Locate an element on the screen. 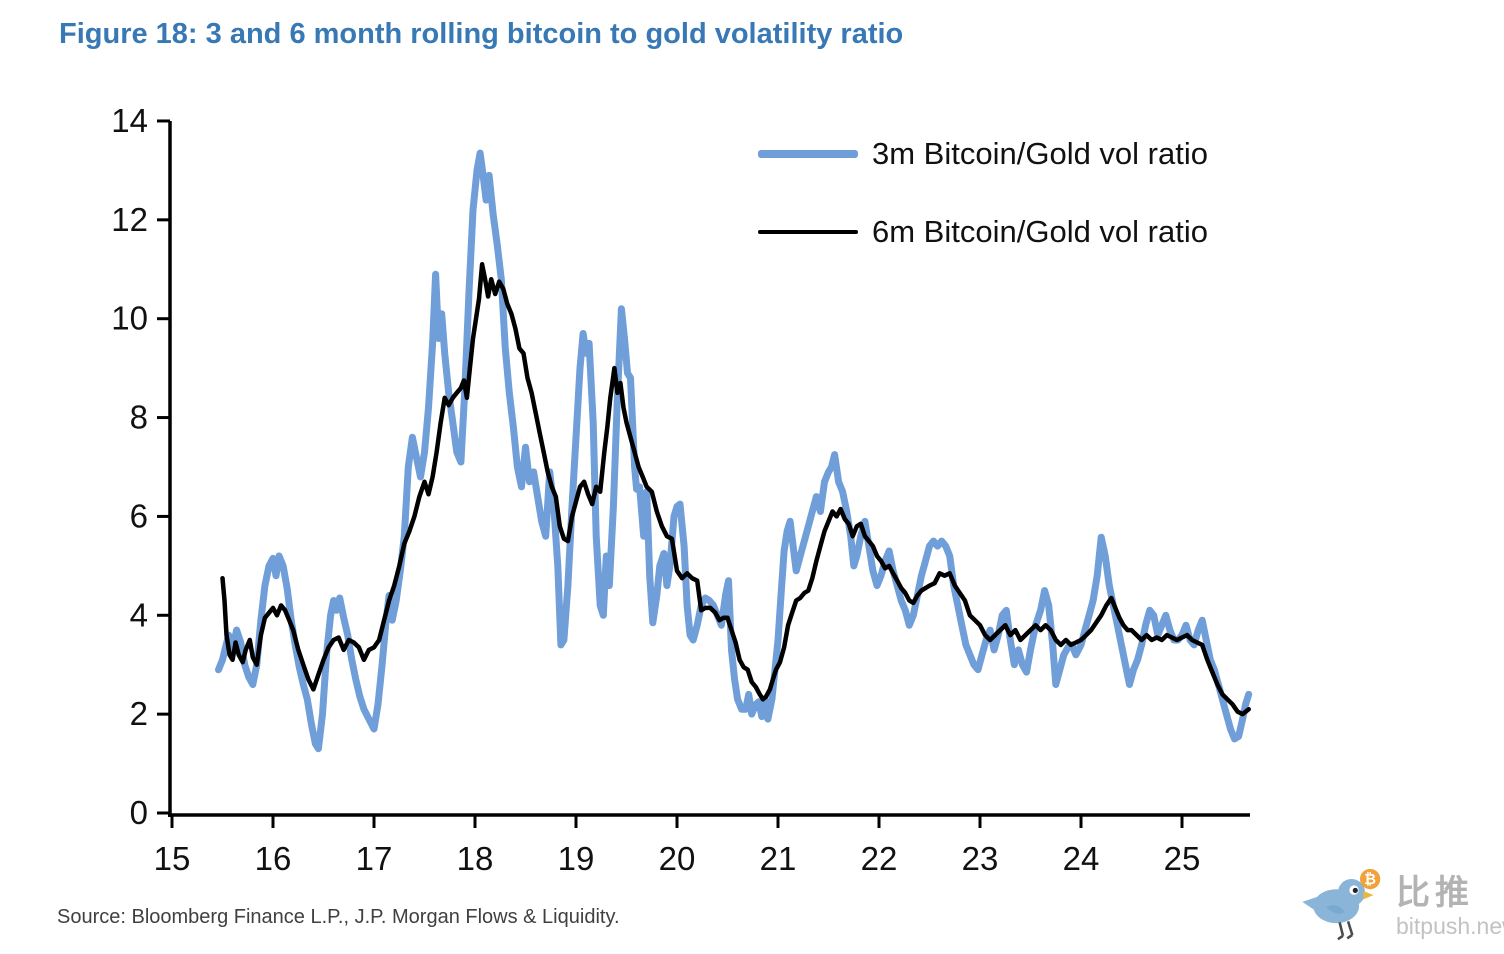 The width and height of the screenshot is (1504, 954). legend-label-3m: 3m Bitcoin/Gold vol ratio is located at coordinates (1040, 153).